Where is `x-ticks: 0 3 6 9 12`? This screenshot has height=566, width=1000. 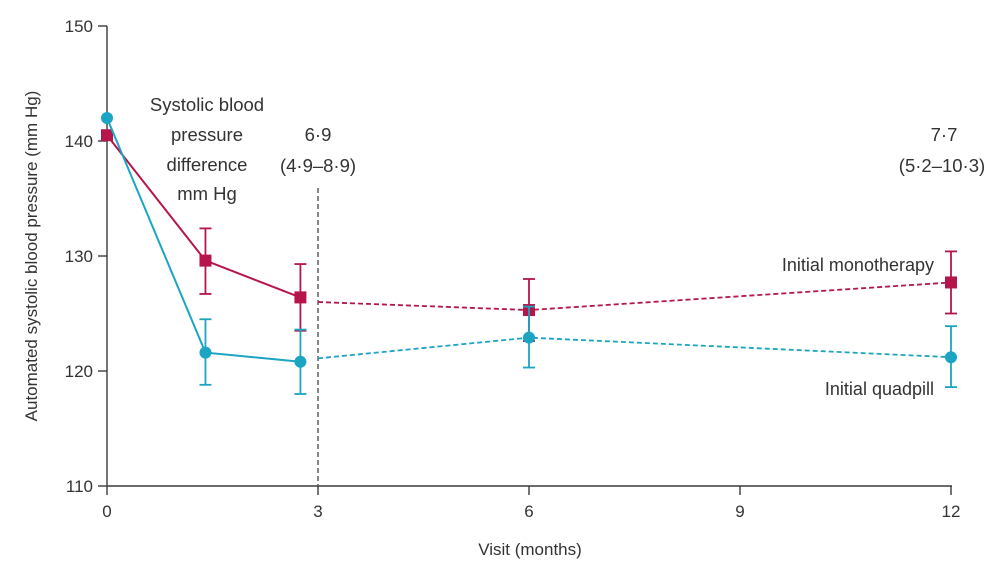 x-ticks: 0 3 6 9 12 is located at coordinates (531, 503).